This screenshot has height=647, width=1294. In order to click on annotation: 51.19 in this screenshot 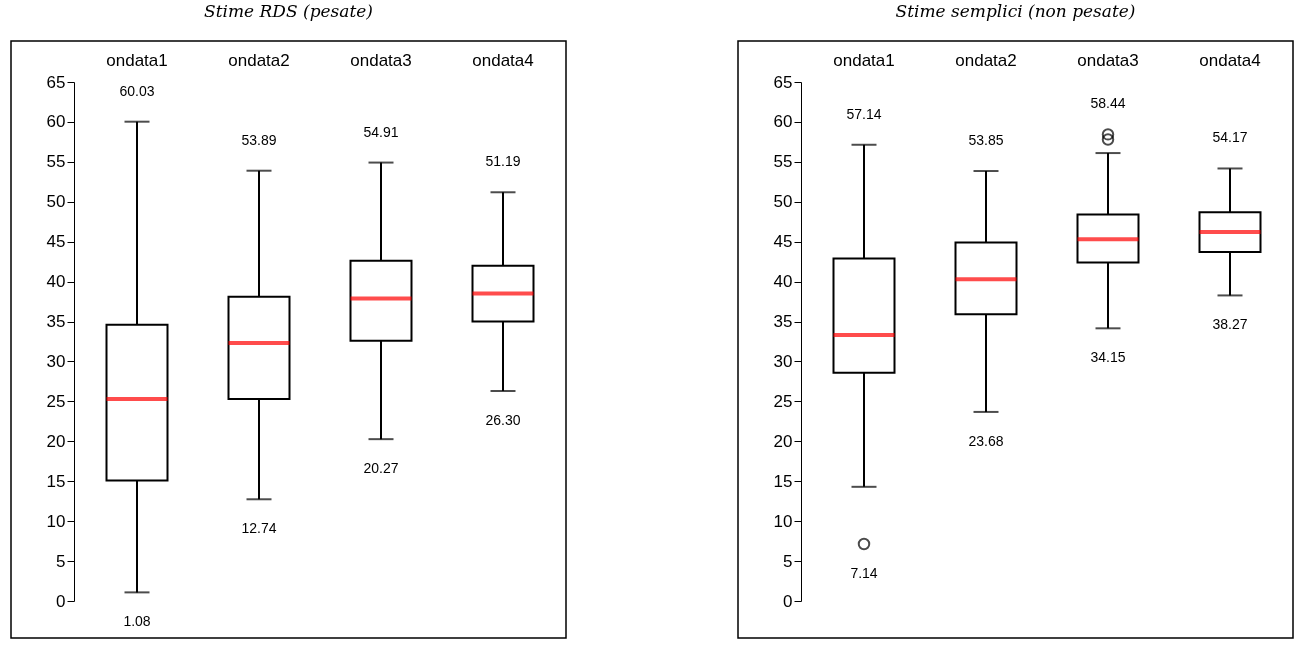, I will do `click(503, 161)`.